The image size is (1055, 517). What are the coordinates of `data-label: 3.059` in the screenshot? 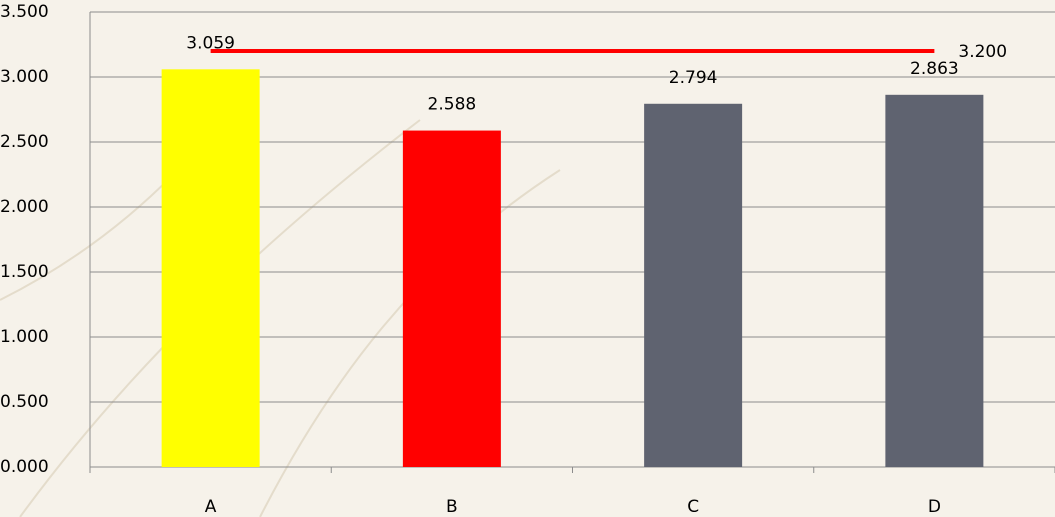 It's located at (210, 43).